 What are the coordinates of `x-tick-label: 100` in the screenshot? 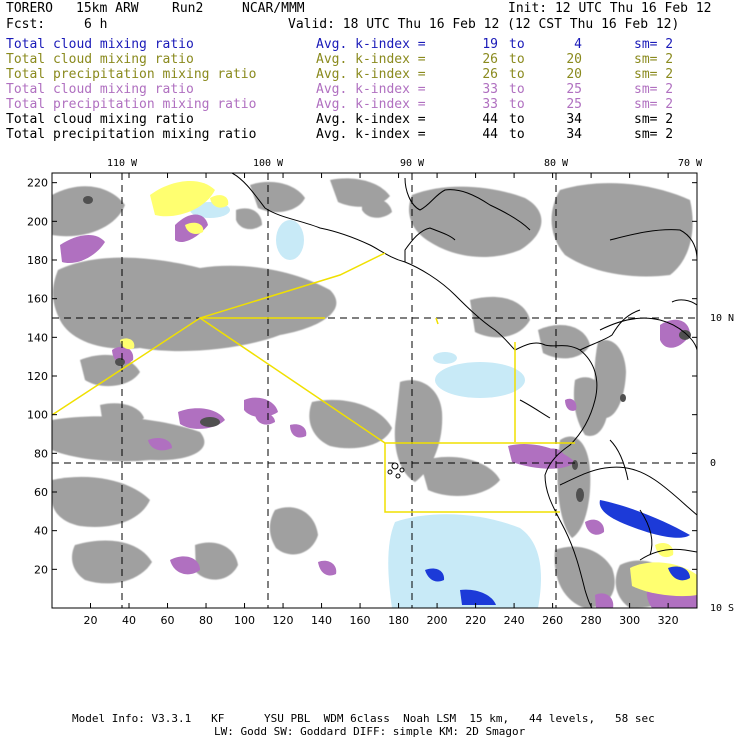 It's located at (244, 620).